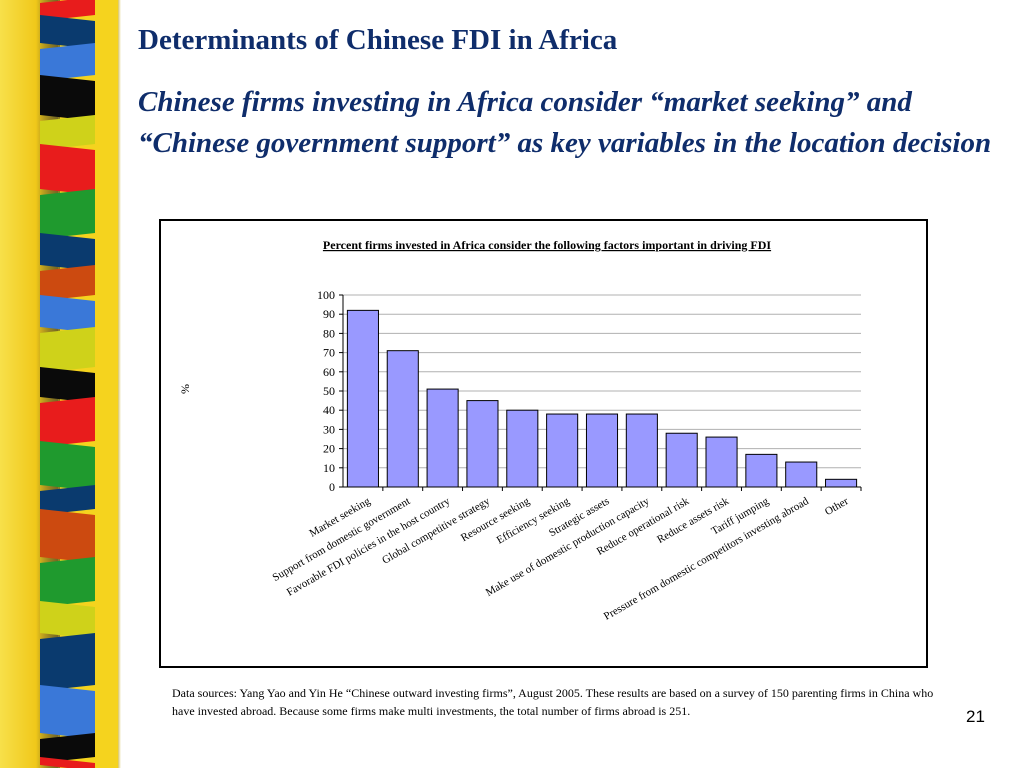  Describe the element at coordinates (329, 391) in the screenshot. I see `y-tick-label: 50` at that location.